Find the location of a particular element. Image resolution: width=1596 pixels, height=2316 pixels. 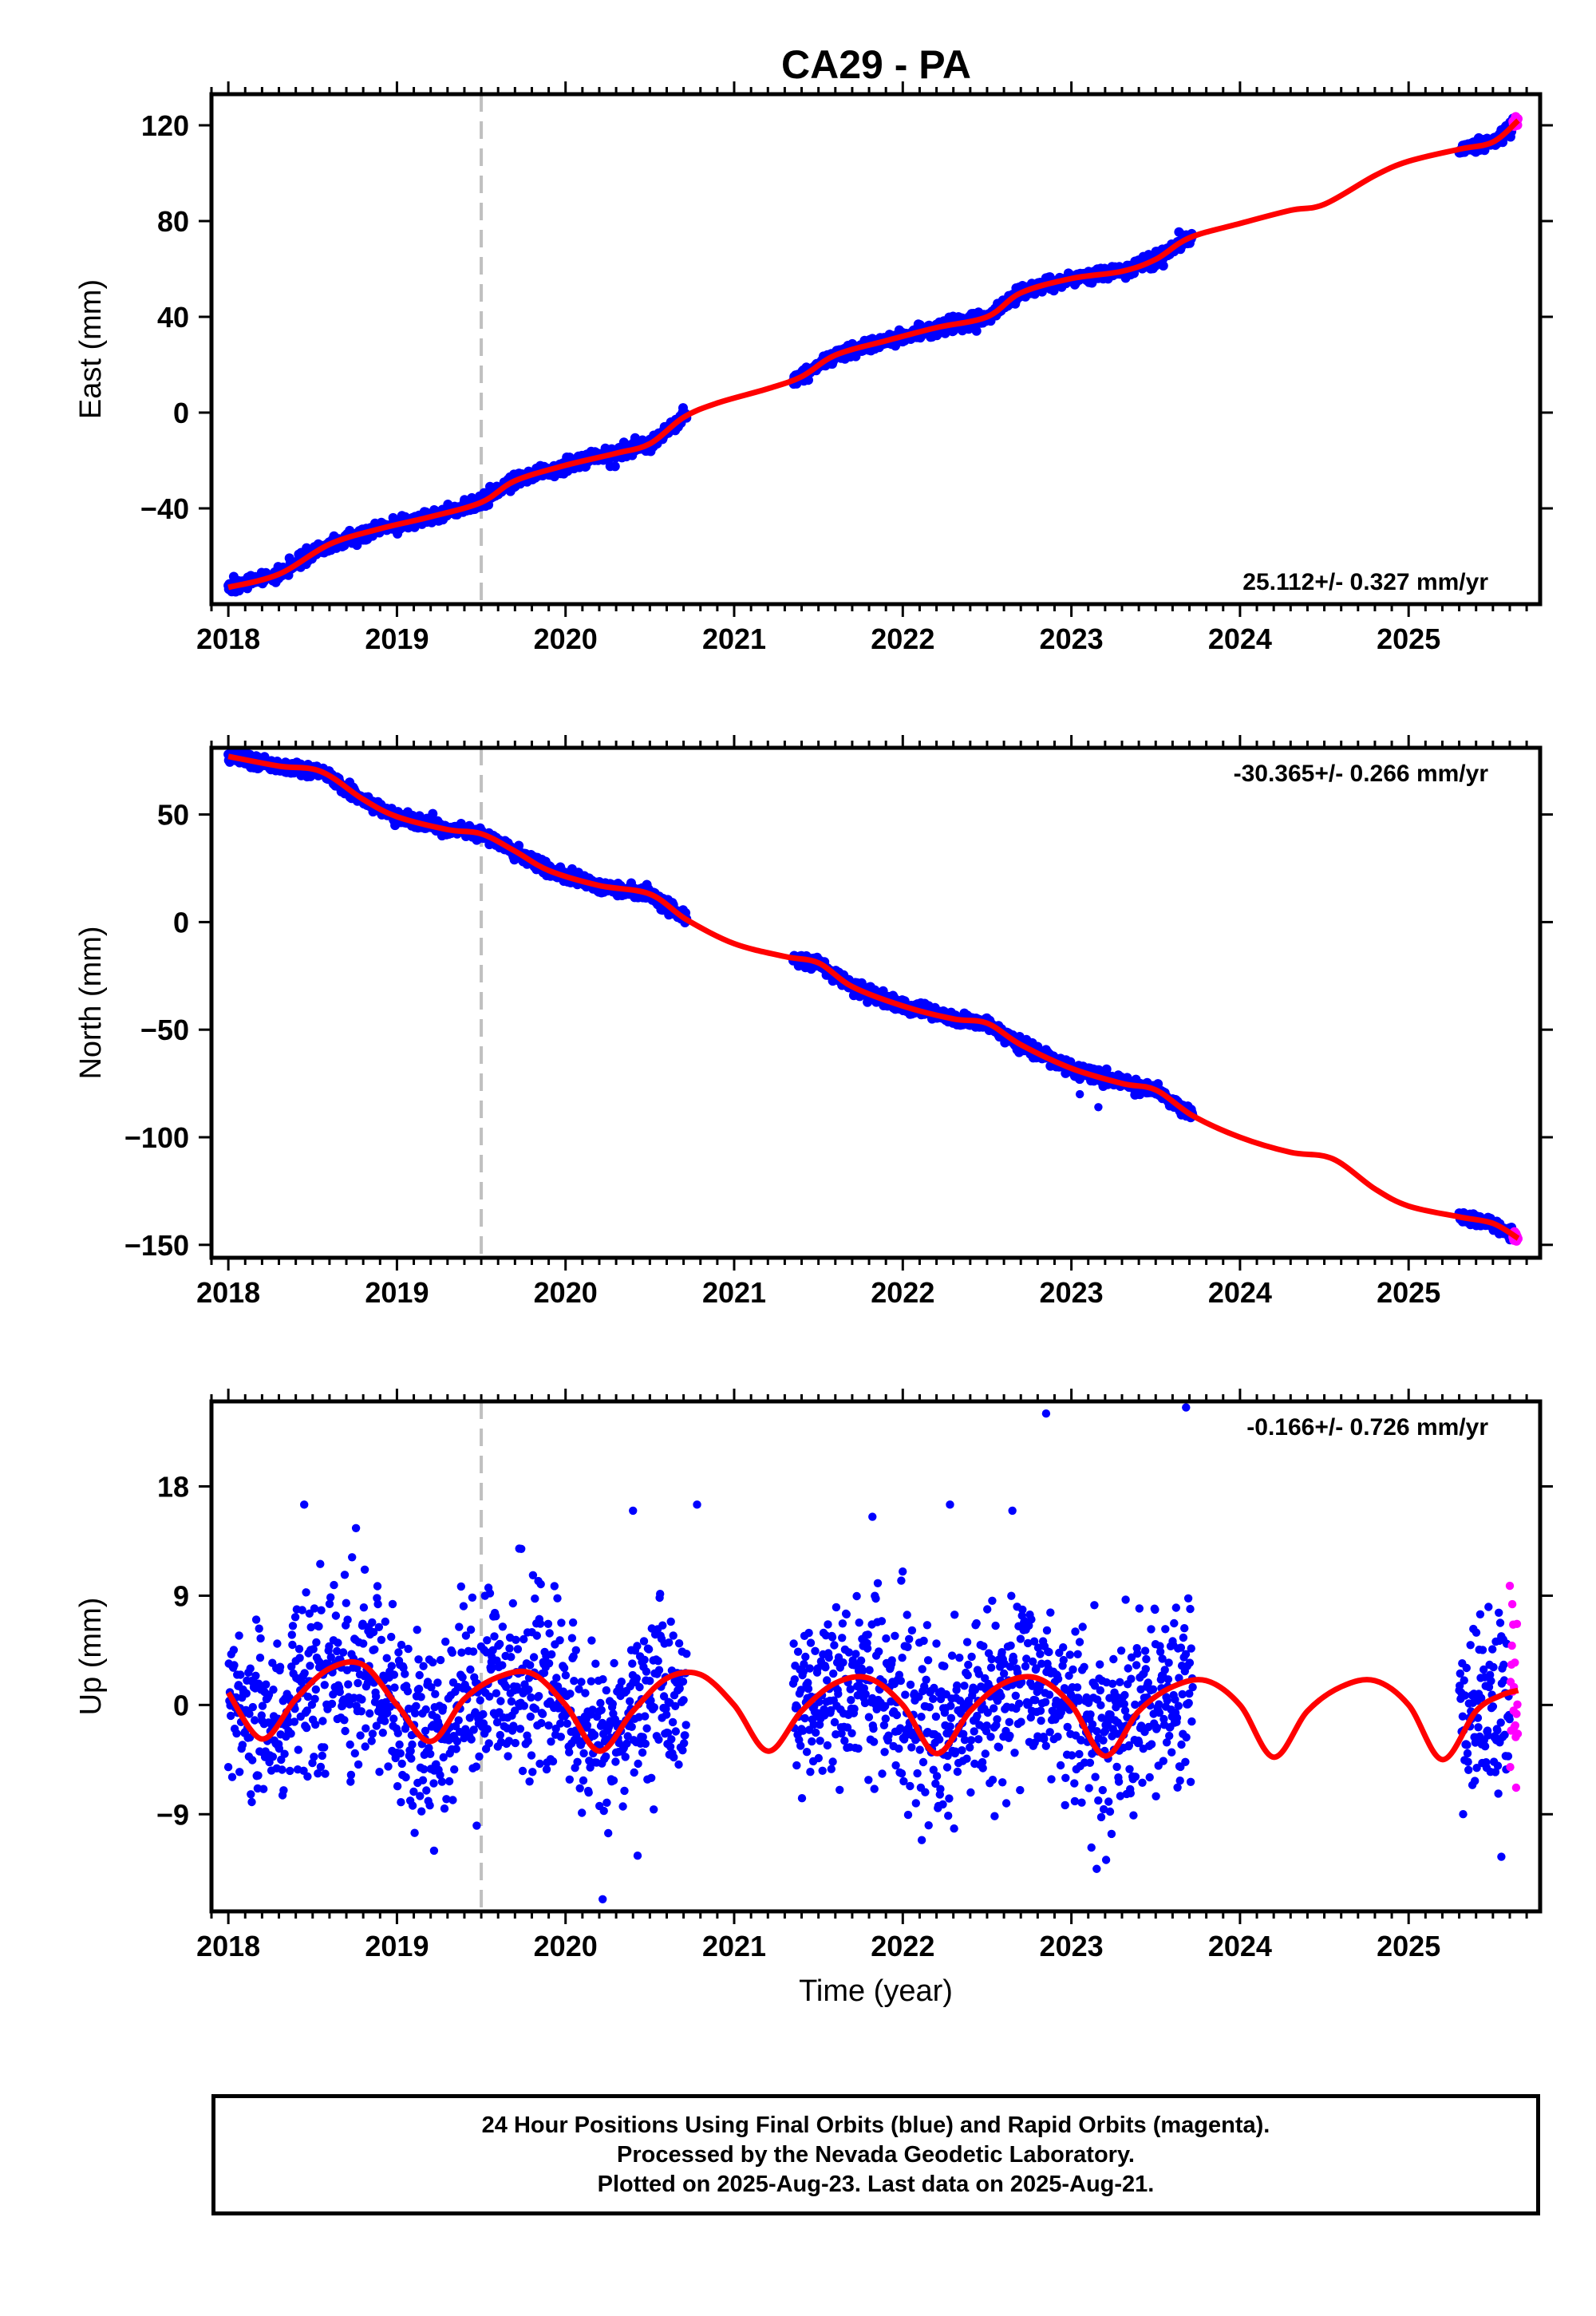

y-tick-label: −150 is located at coordinates (156, 1245).